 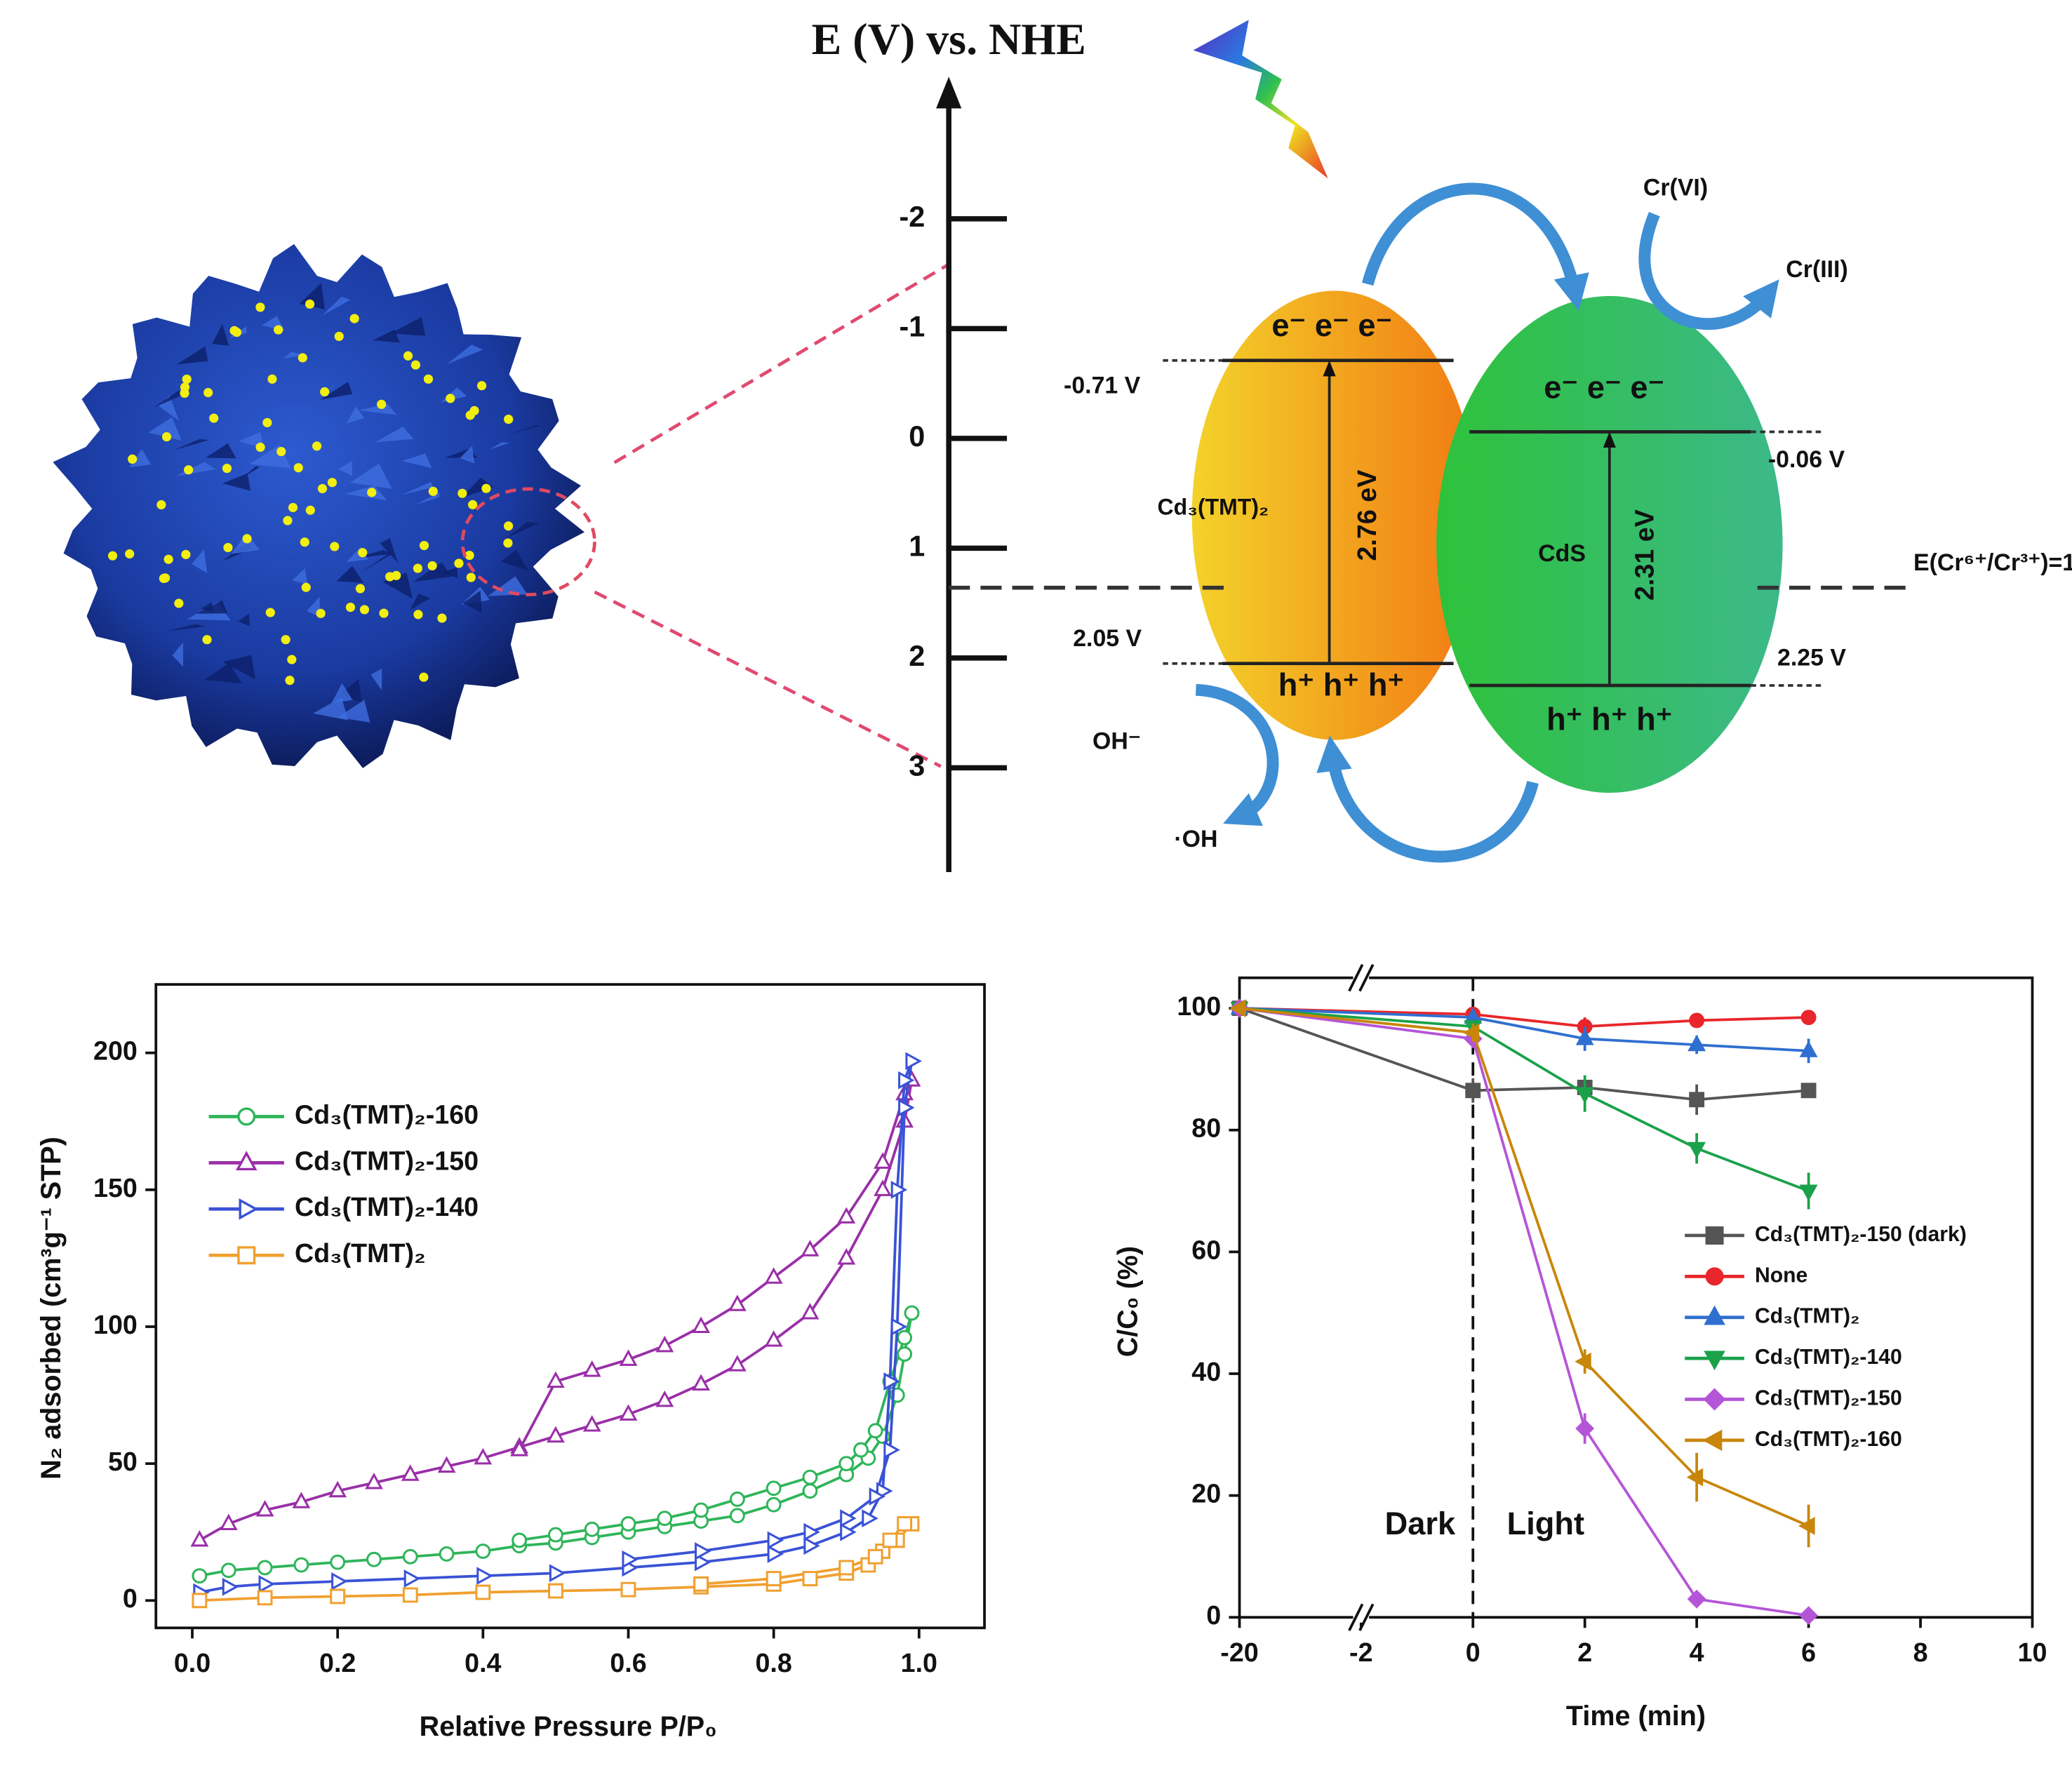 I want to click on x-axis-label: Relative Pressure P/P₀, so click(x=568, y=1726).